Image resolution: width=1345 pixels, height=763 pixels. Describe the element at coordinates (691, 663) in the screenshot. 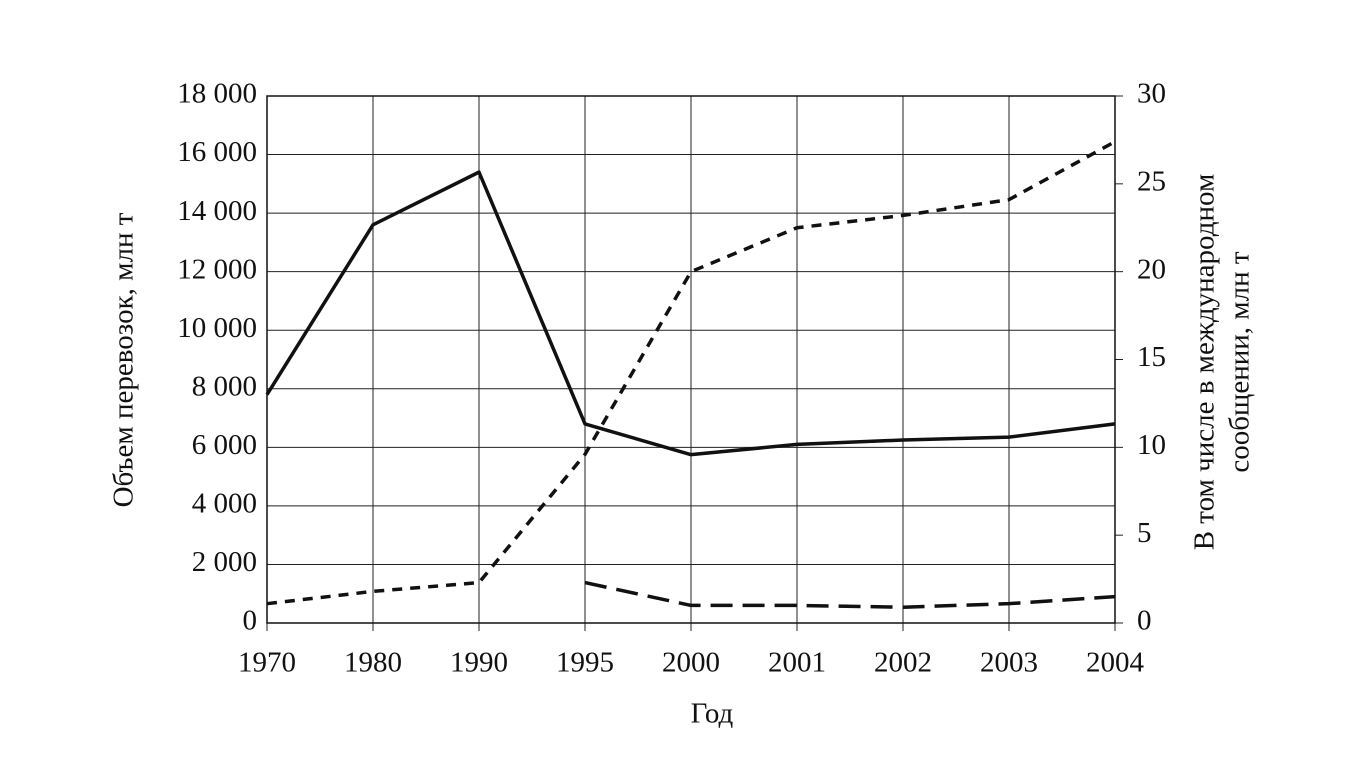

I see `x-tick-label: 2000` at that location.